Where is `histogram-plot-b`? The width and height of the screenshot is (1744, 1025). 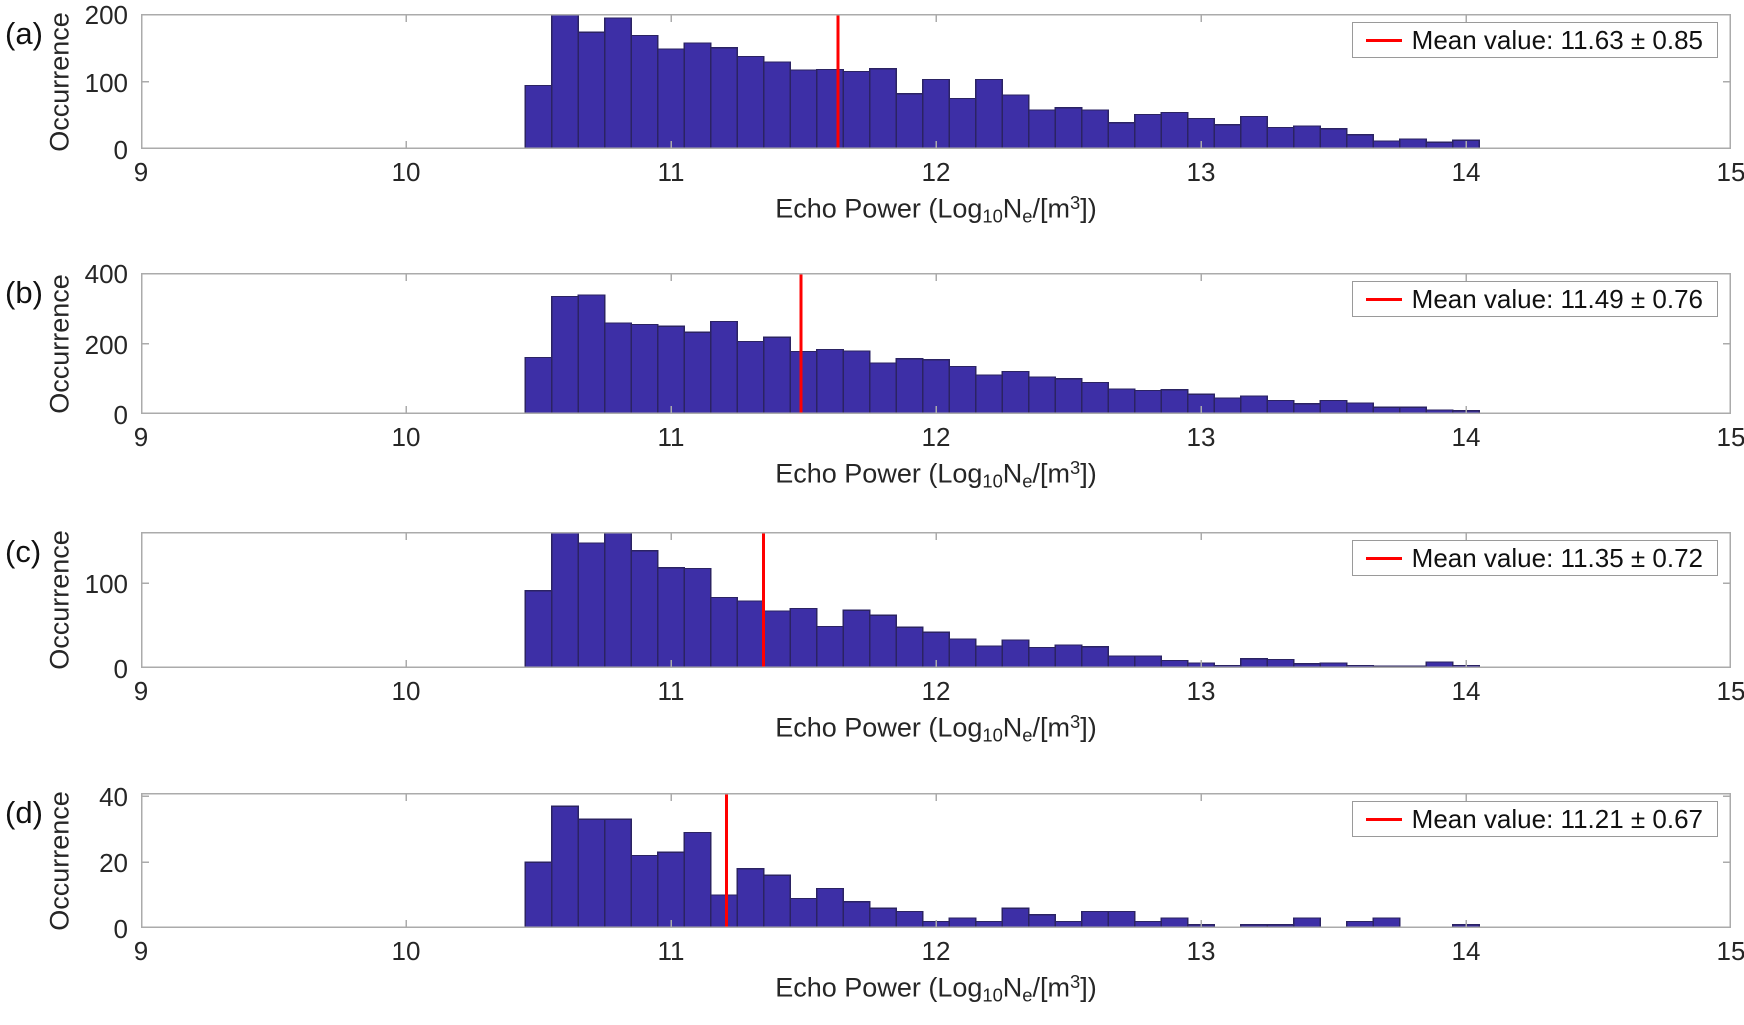
histogram-plot-b is located at coordinates (936, 343).